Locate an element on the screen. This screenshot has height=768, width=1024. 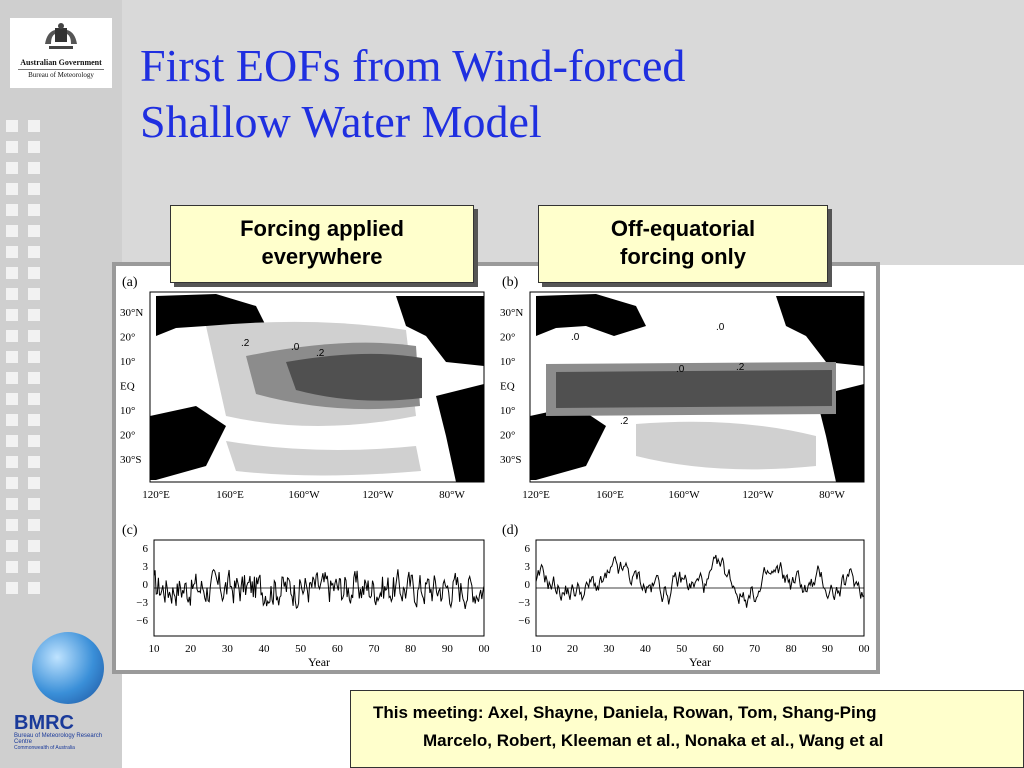
coat-of-arms-icon is located at coordinates (61, 39).